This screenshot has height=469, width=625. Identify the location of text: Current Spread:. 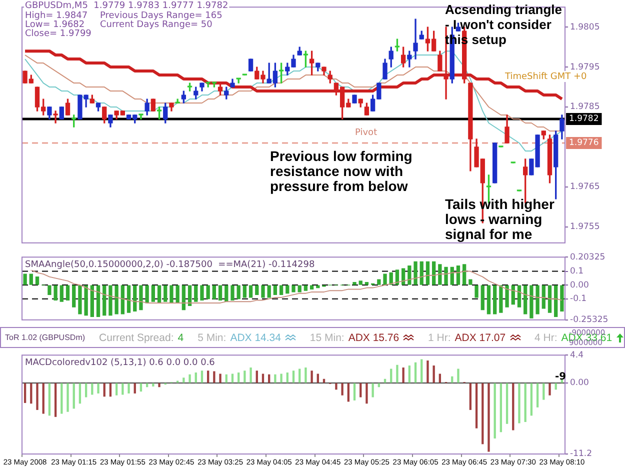
(136, 338).